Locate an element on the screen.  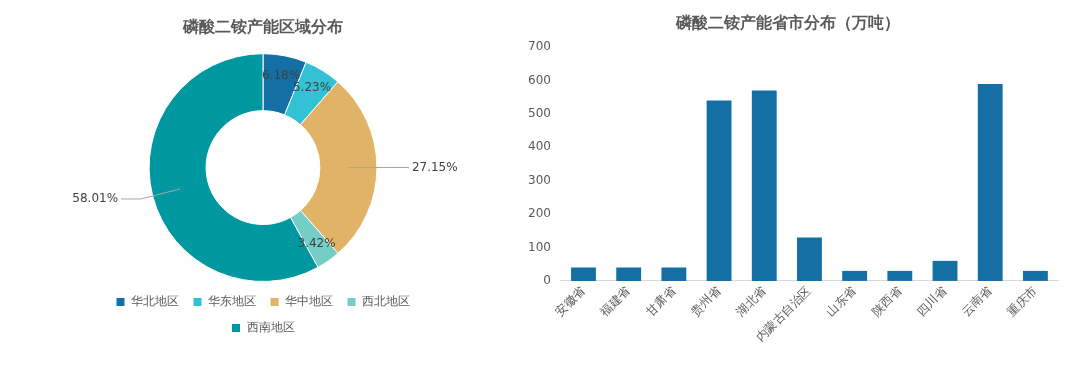
legend-label: 华东地区 is located at coordinates (232, 301).